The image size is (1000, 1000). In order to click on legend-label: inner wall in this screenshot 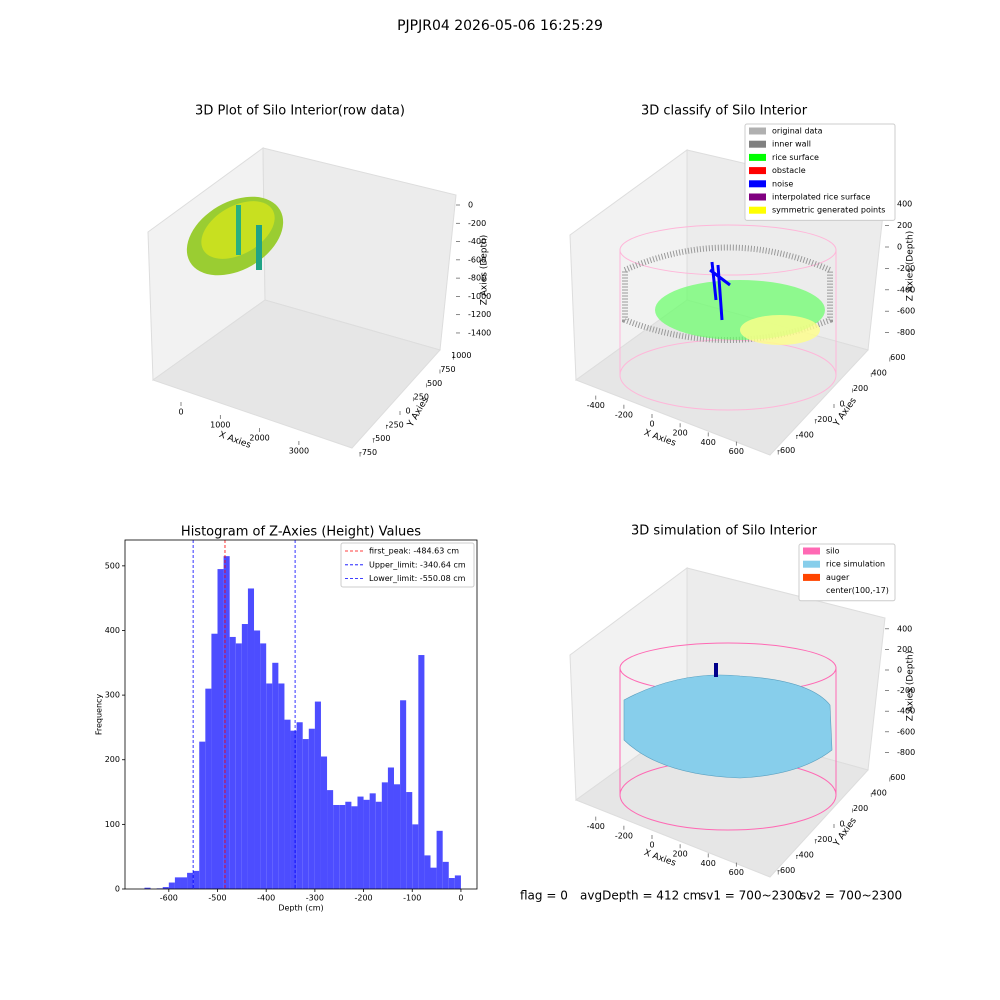, I will do `click(791, 144)`.